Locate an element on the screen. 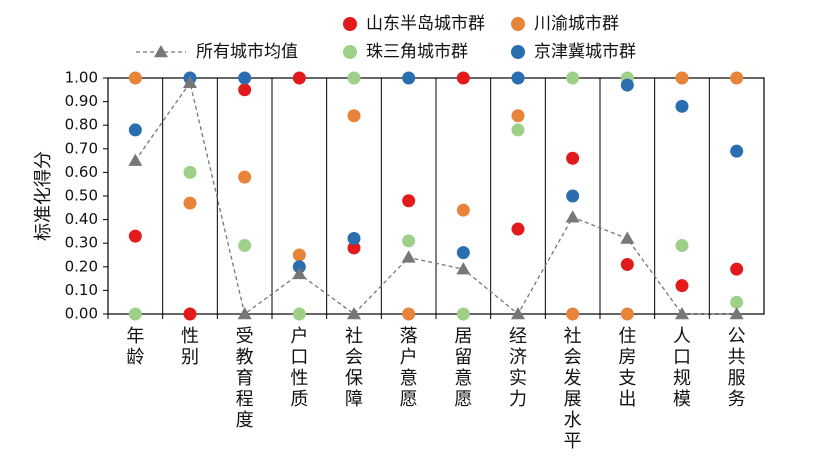  x-category-label: 受教育程度 is located at coordinates (245, 378).